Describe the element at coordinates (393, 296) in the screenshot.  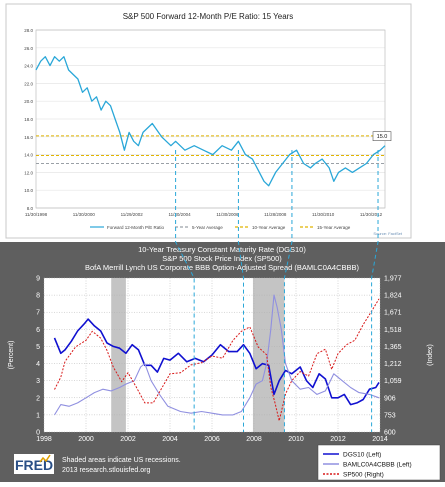
I see `fred-y-right-tick-label: 1,824` at that location.